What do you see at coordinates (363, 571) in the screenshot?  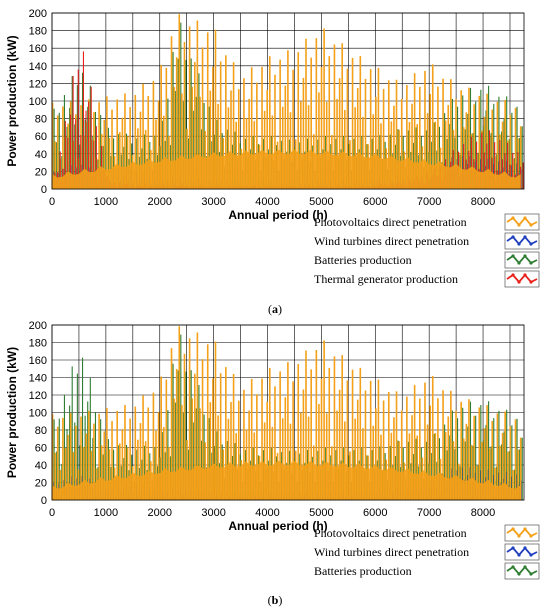 I see `legend-label: Batteries production` at bounding box center [363, 571].